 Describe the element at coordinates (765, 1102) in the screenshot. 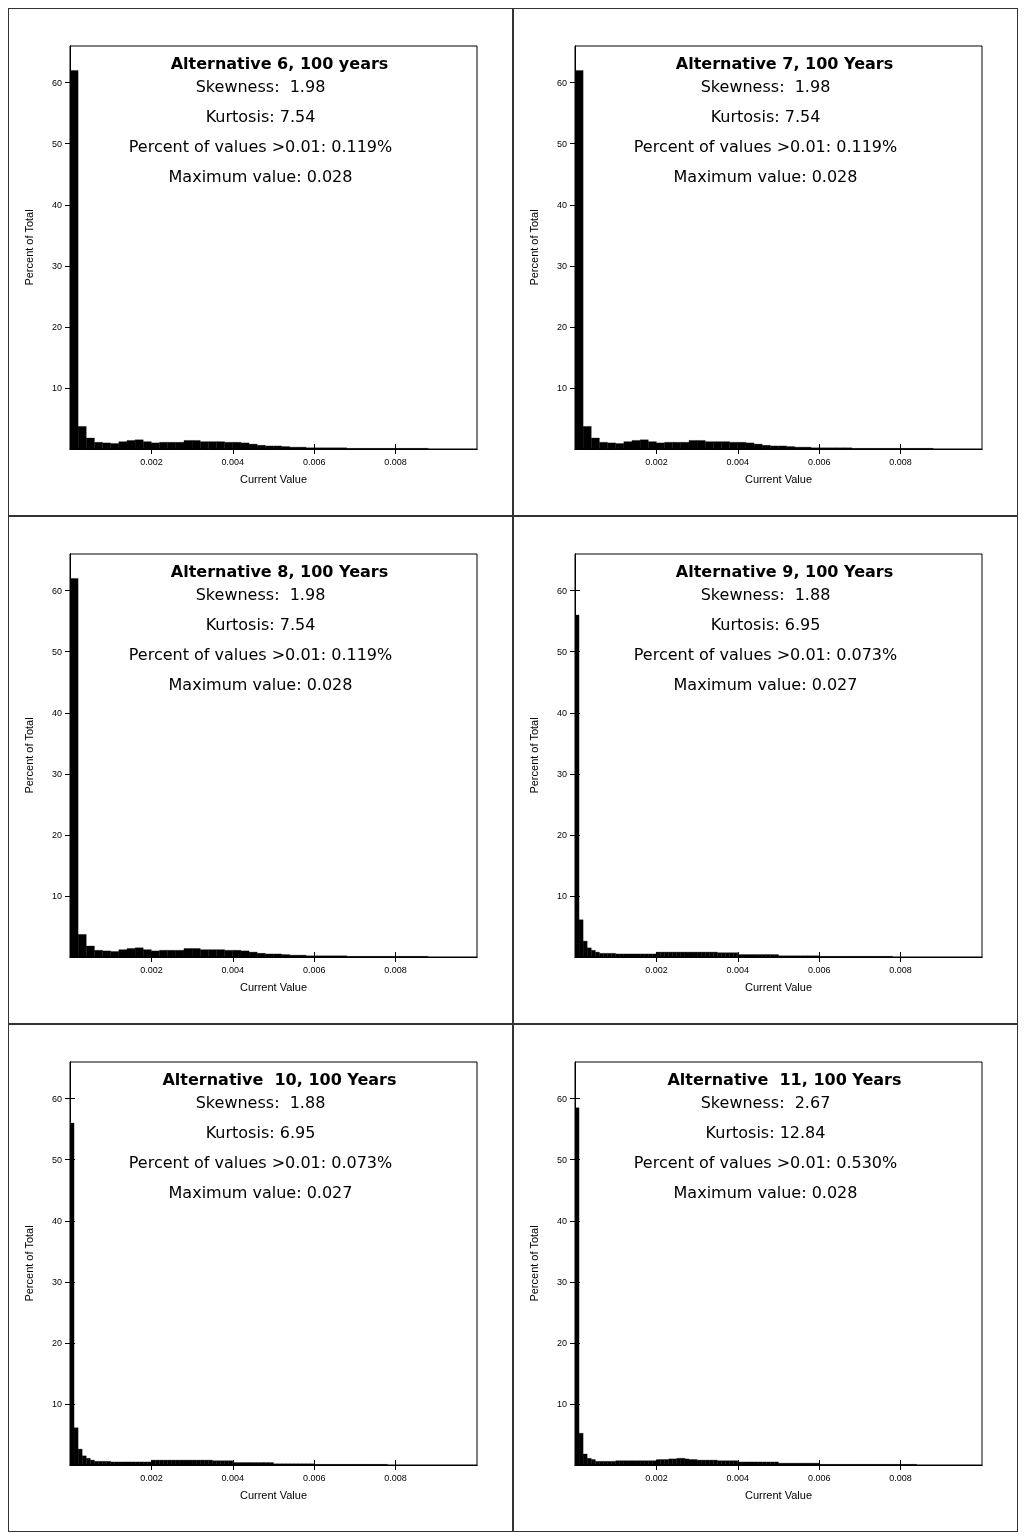

I see `annotation: Skewness: 2.67` at that location.